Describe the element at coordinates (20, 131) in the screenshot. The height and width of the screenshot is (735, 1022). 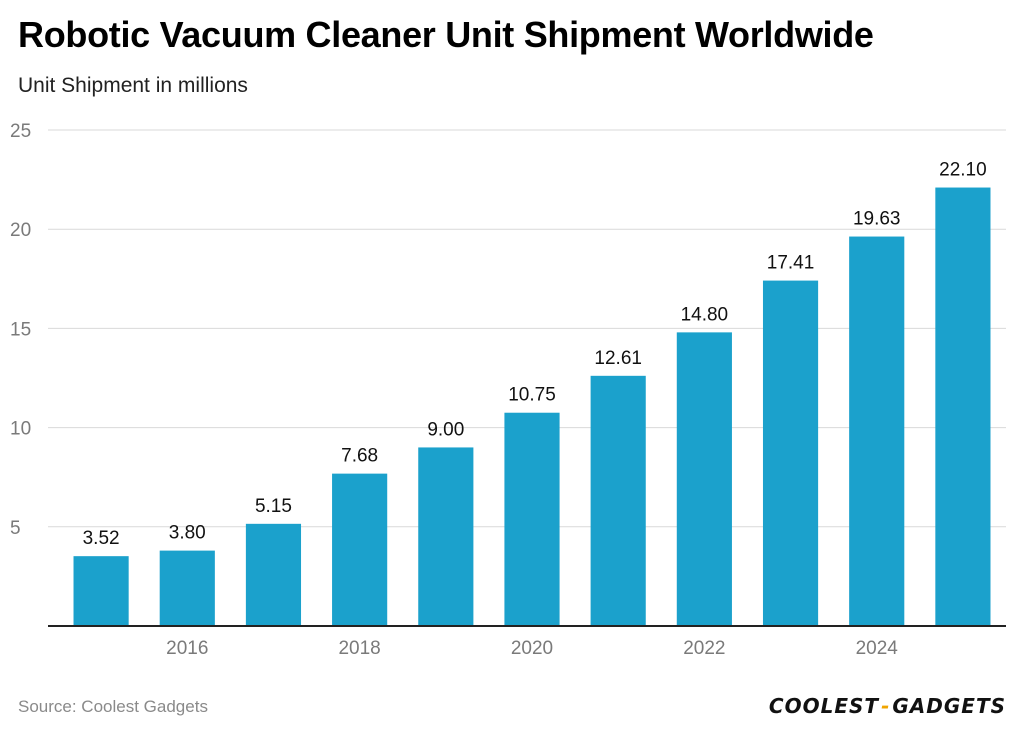
I see `y-tick-label: 25` at that location.